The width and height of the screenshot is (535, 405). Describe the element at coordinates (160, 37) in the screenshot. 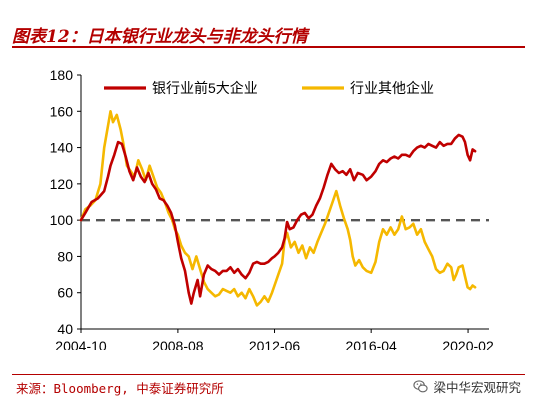

I see `figure-title: 图表12：日本银行业龙头与非龙头行情` at that location.